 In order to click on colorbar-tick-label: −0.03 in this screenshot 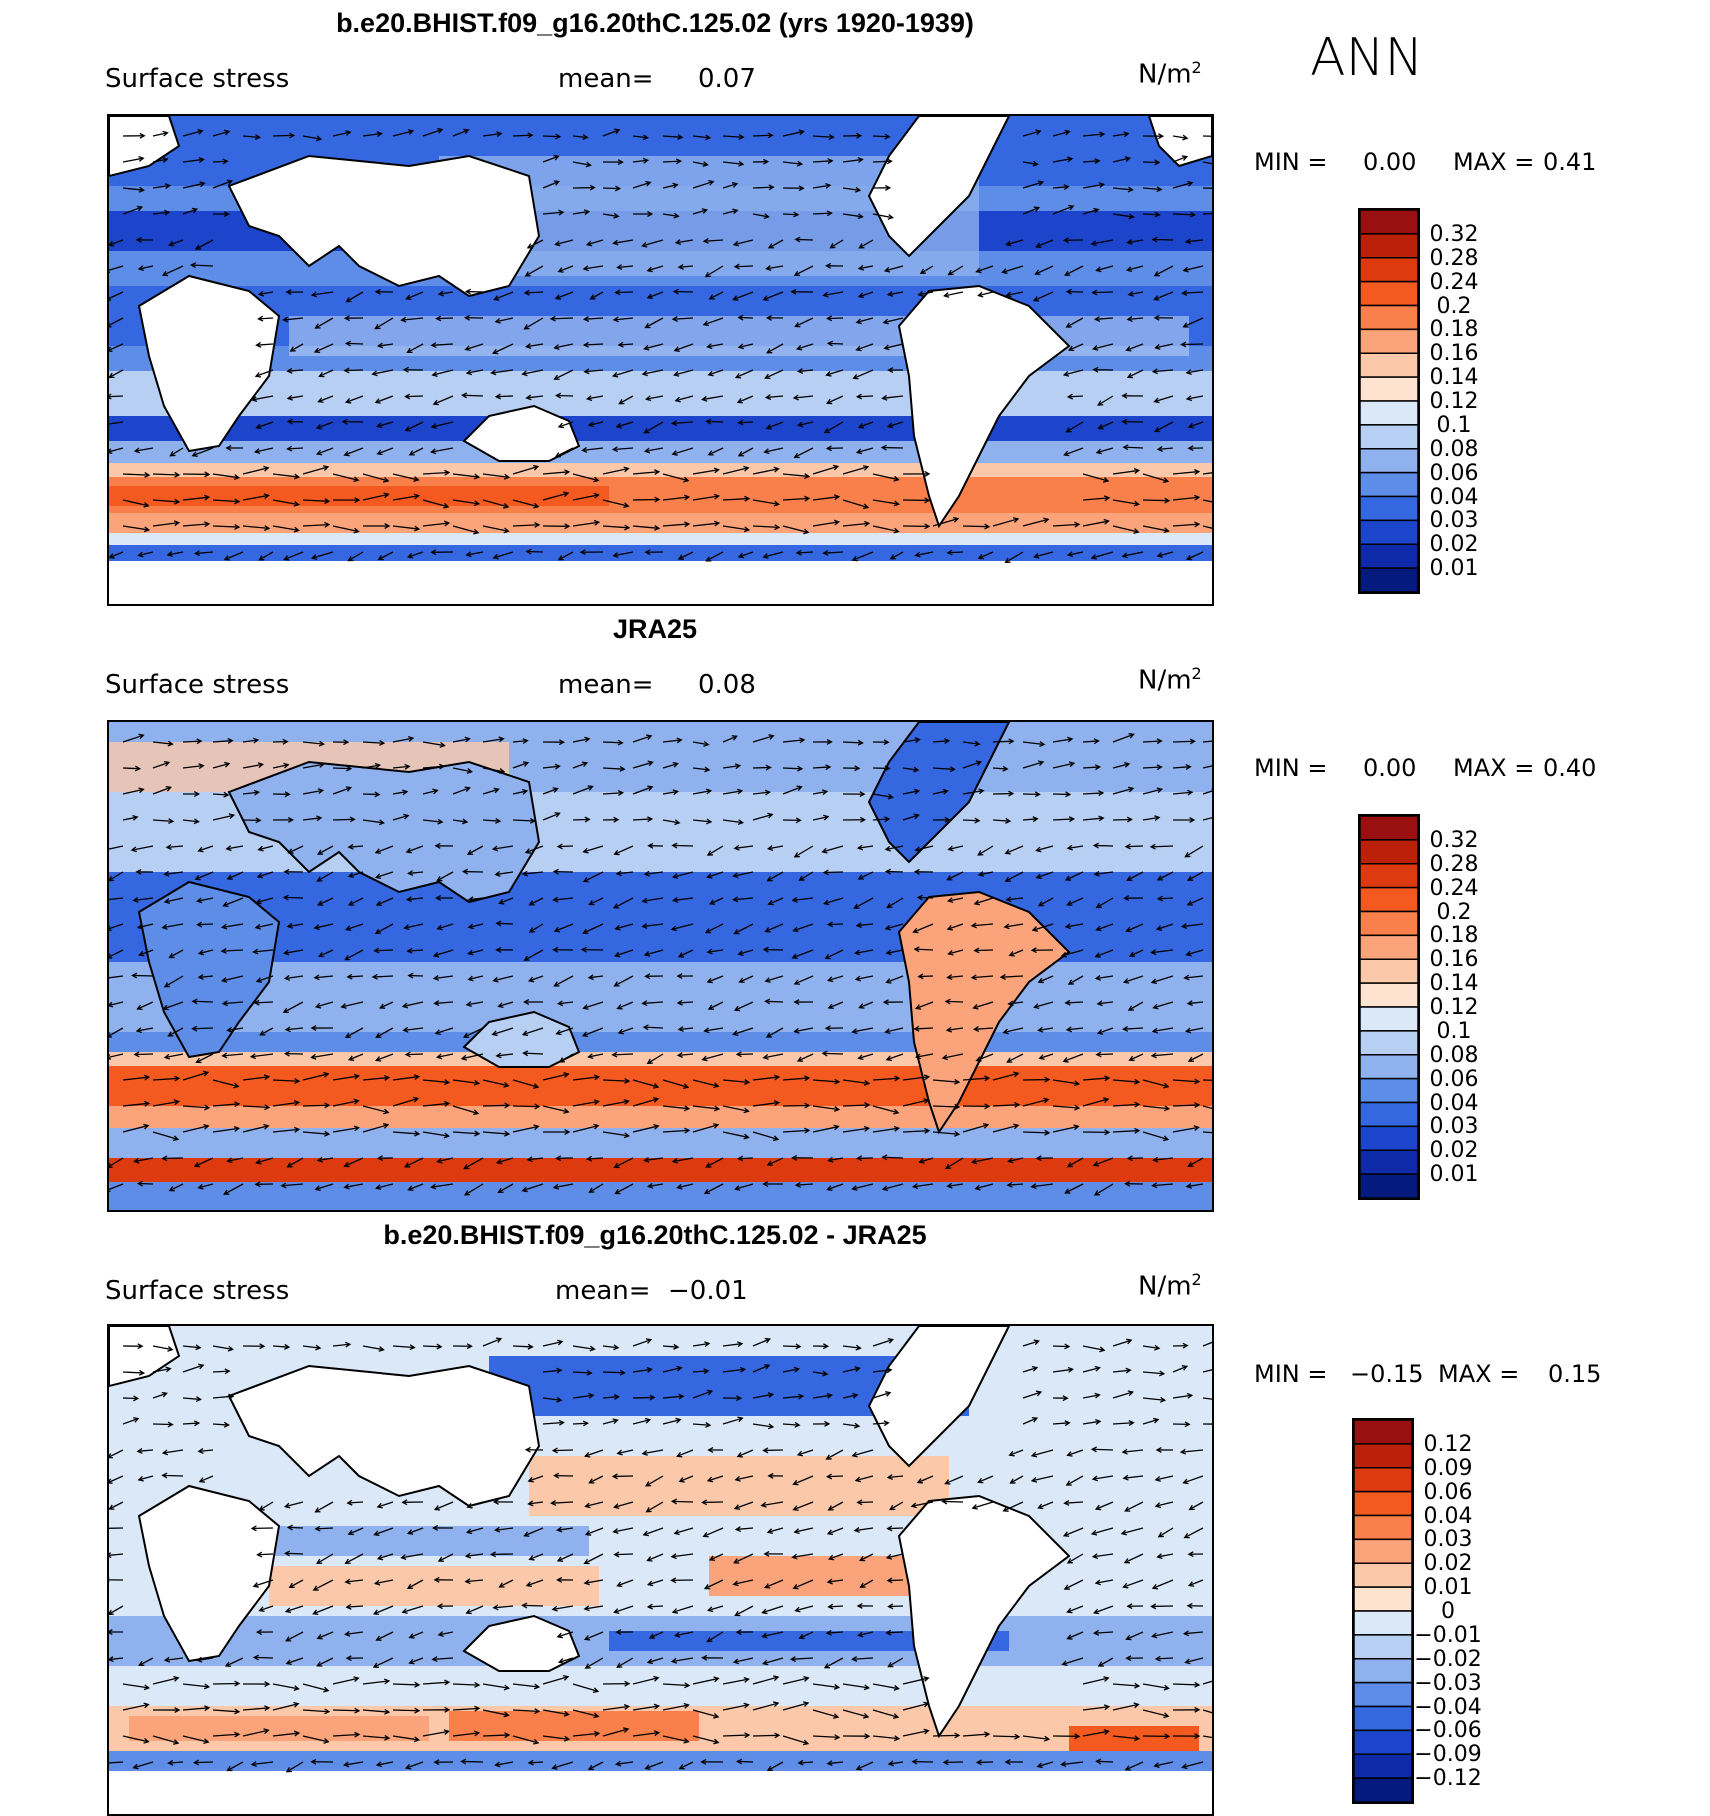, I will do `click(1448, 1683)`.